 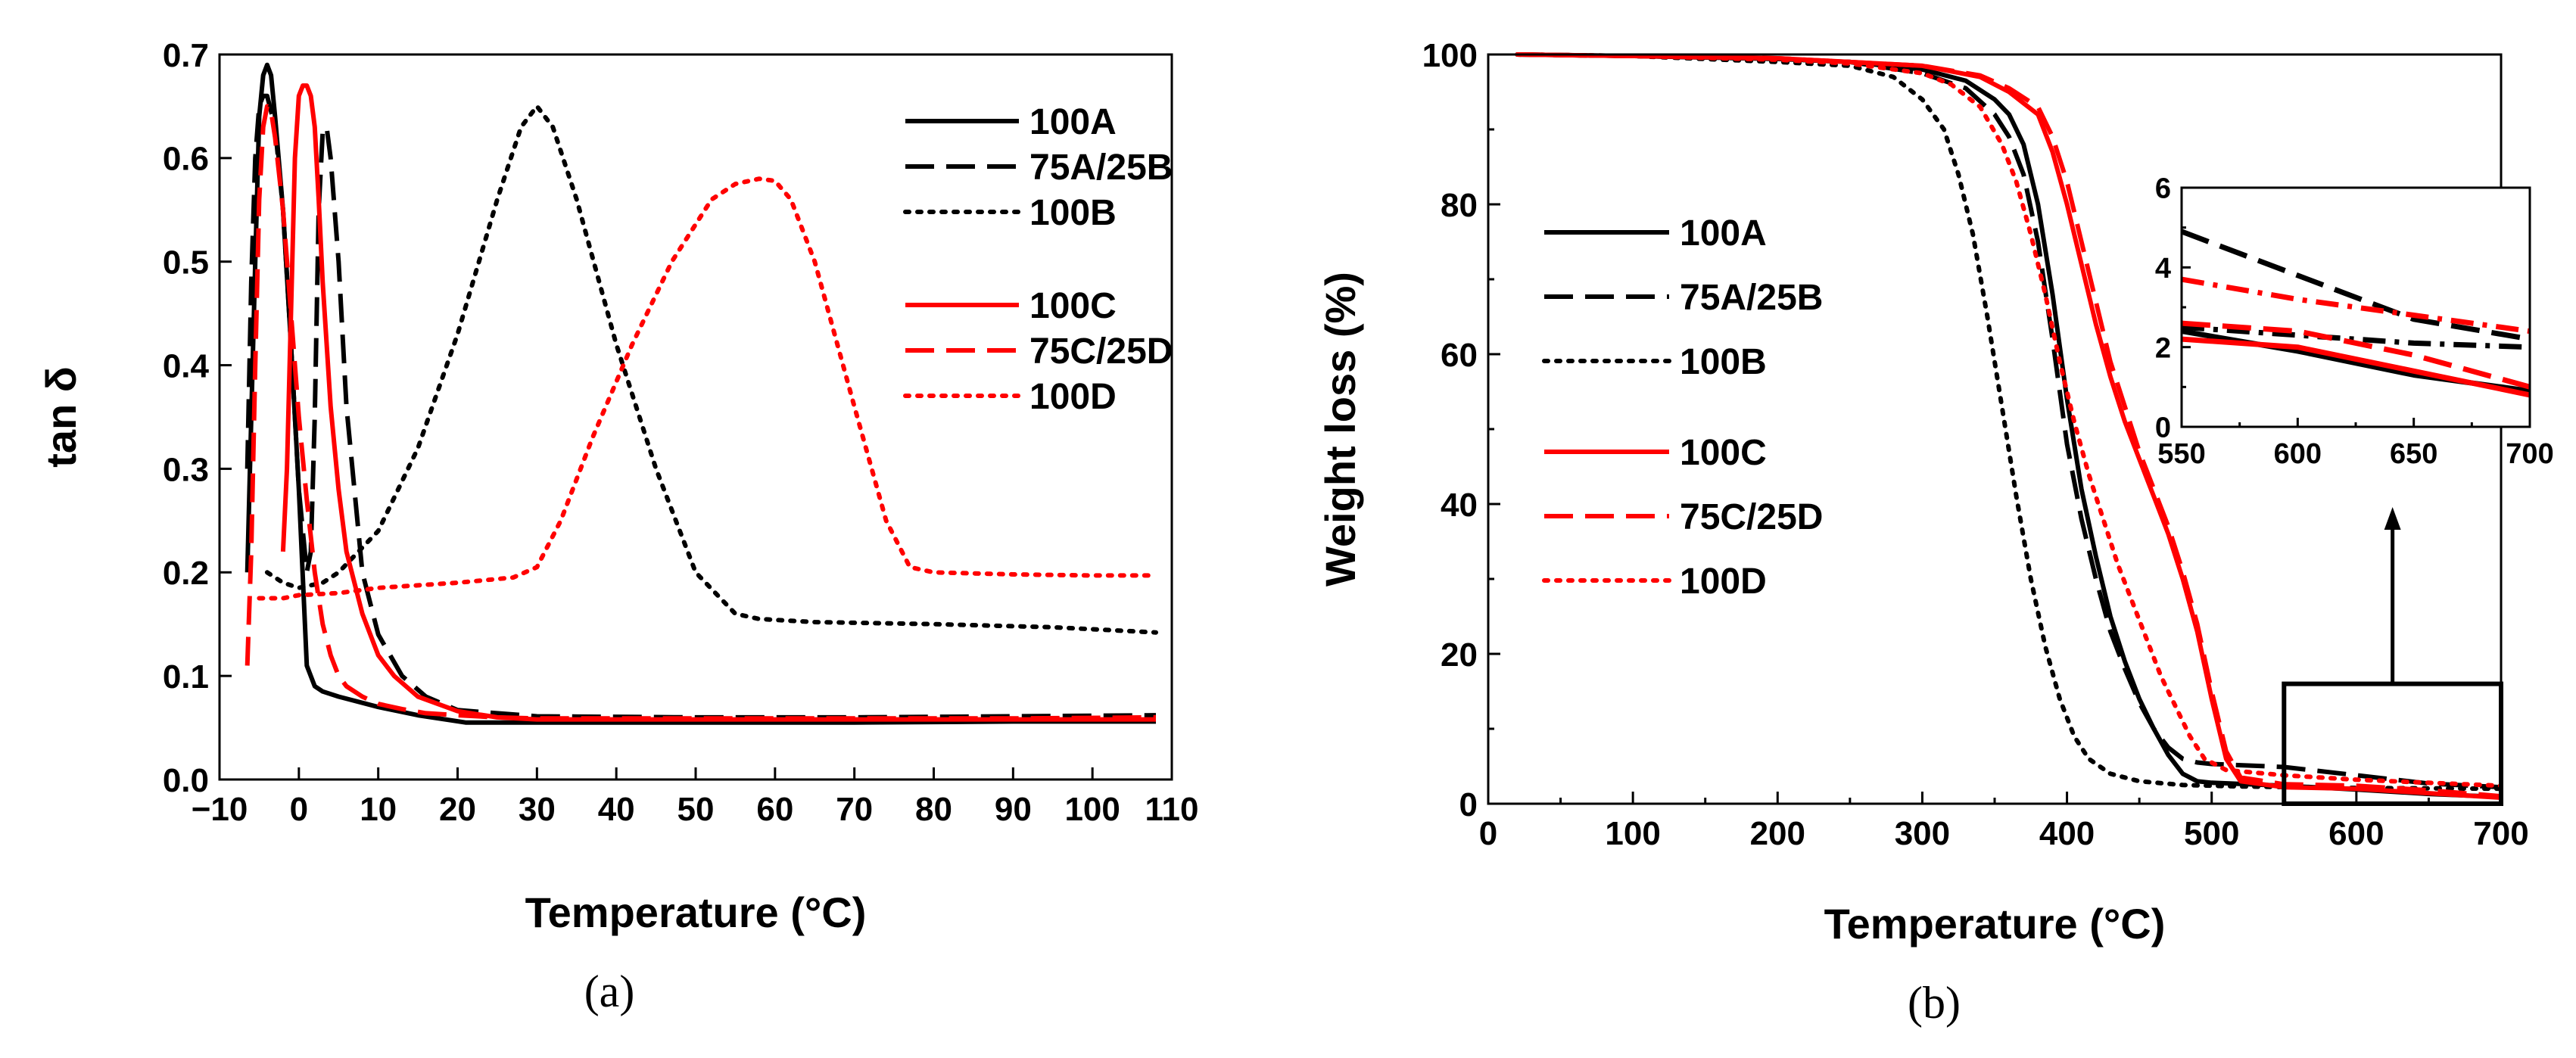 I want to click on chart-panel-2: 550 600 650 700 0 2 4 6, so click(x=2354, y=321).